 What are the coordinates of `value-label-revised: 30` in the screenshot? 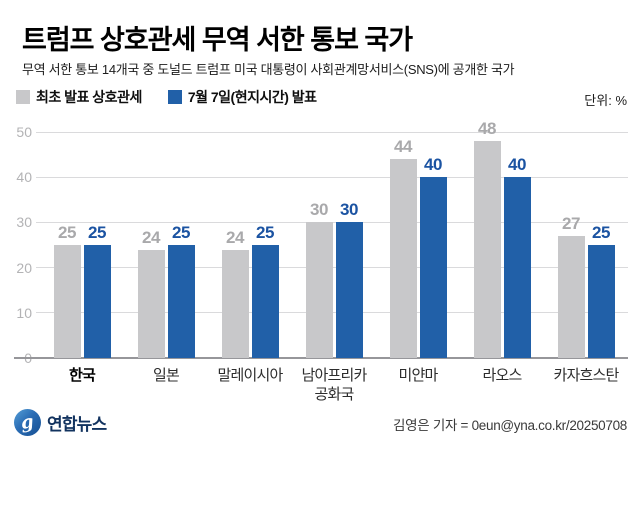 It's located at (349, 210).